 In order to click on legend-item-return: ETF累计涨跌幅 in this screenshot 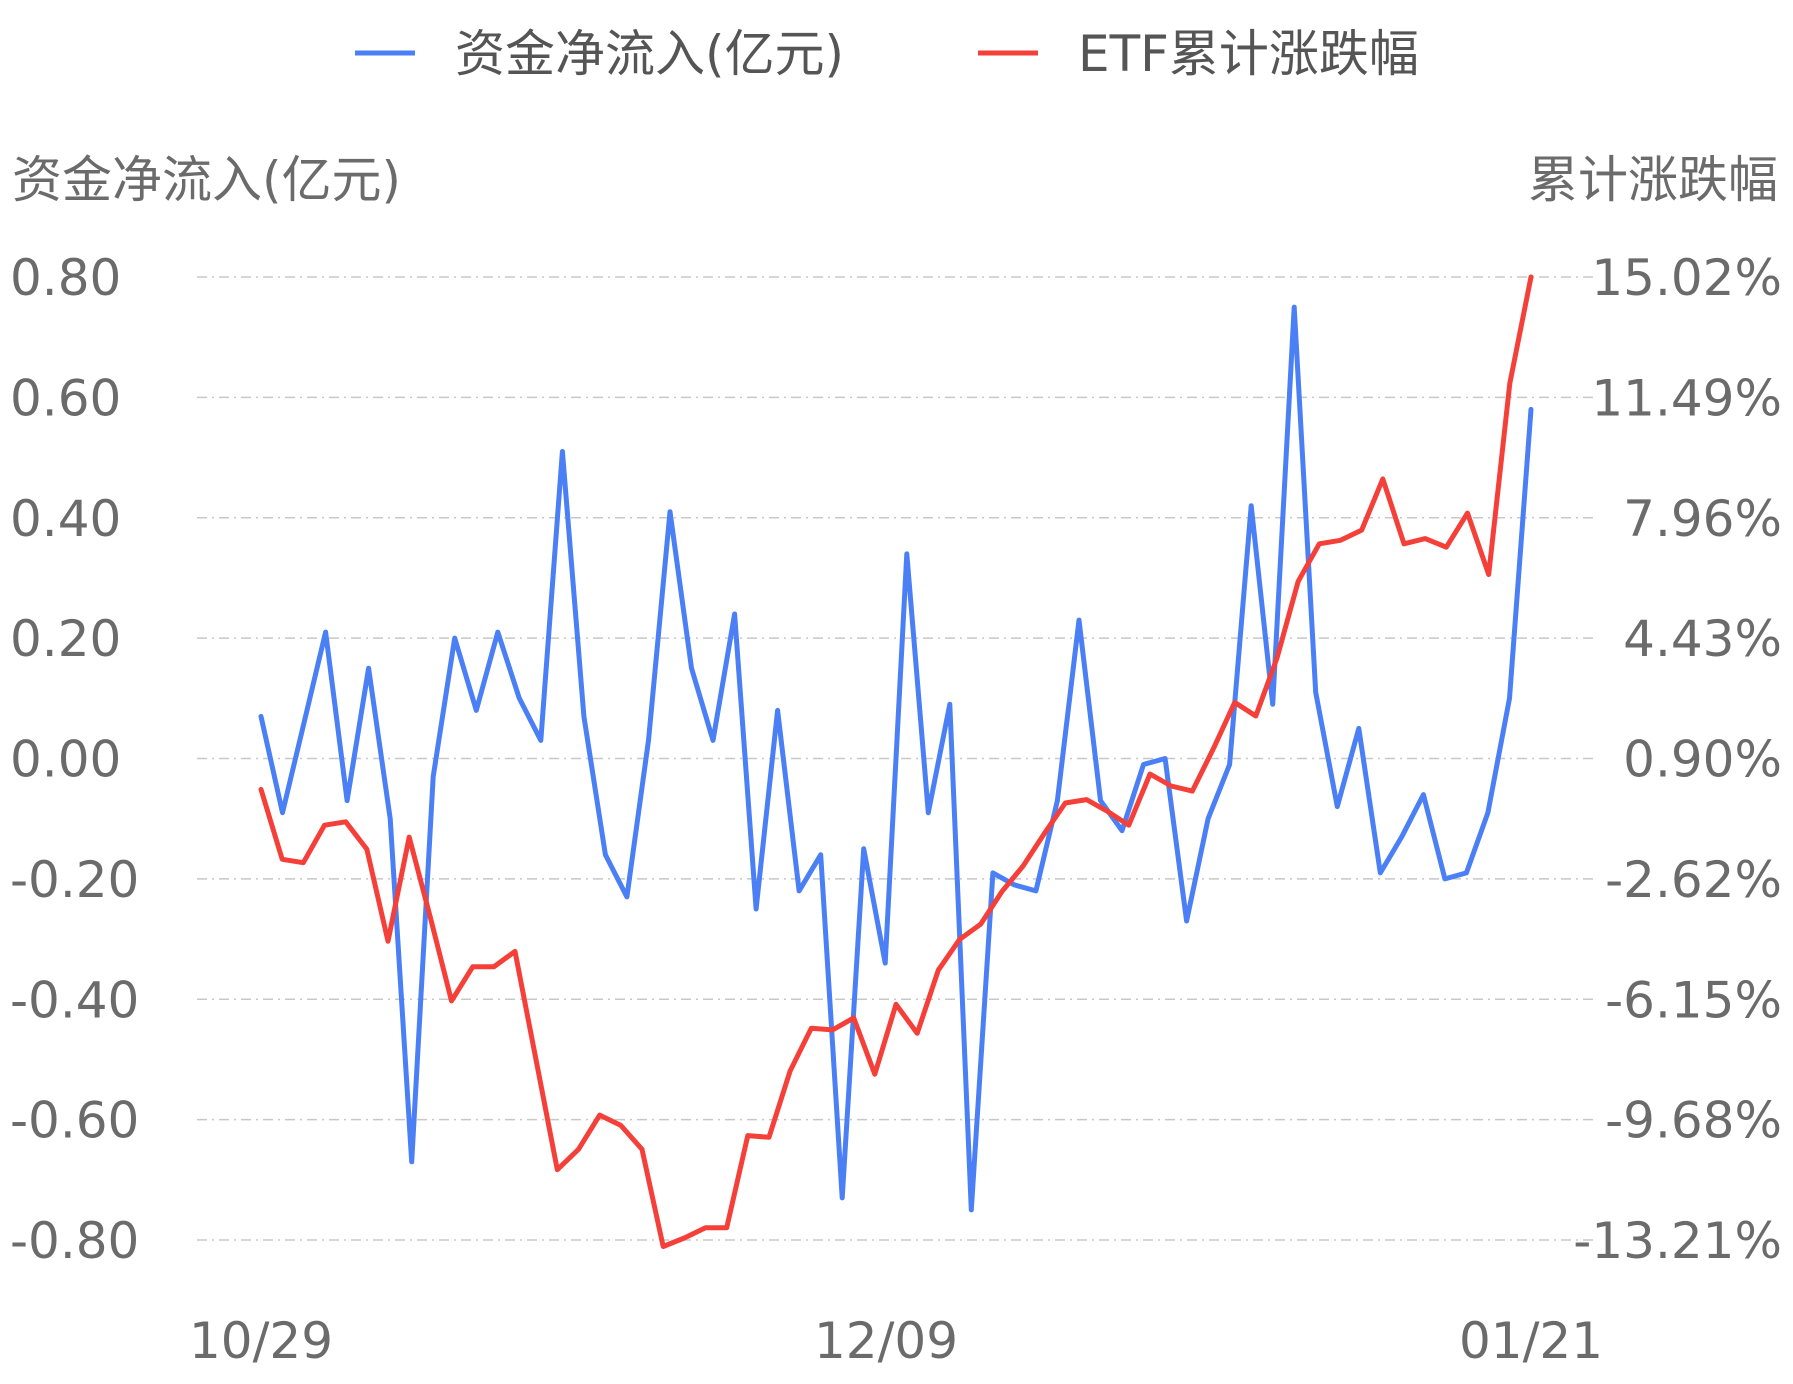, I will do `click(1198, 54)`.